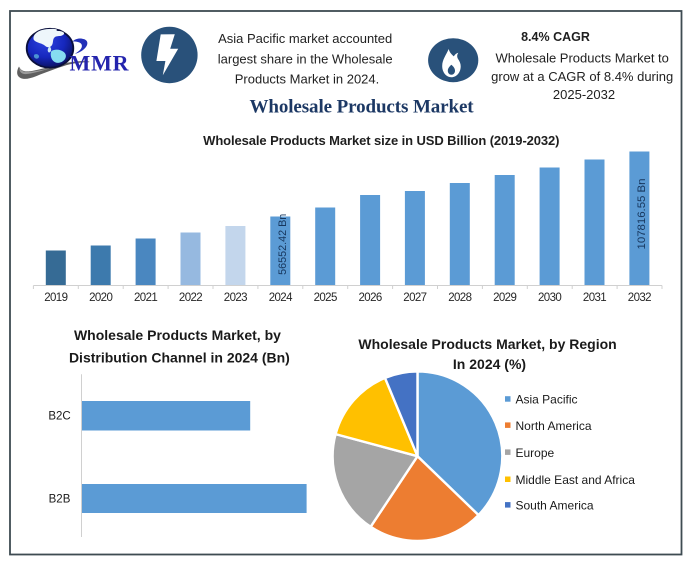 The image size is (692, 566). Describe the element at coordinates (361, 107) in the screenshot. I see `svg-text: Wholesale Products Market` at that location.